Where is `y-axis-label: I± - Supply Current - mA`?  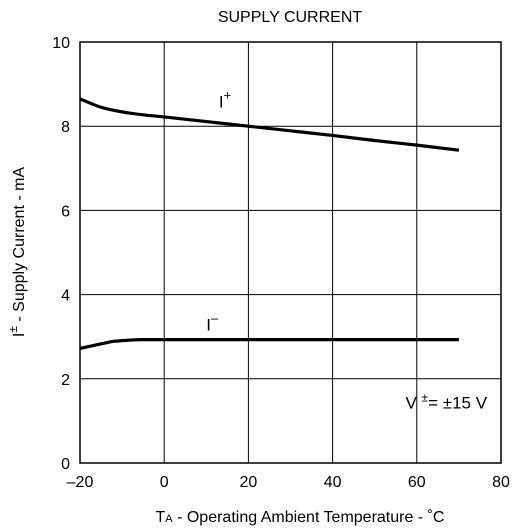
y-axis-label: I± - Supply Current - mA is located at coordinates (17, 252).